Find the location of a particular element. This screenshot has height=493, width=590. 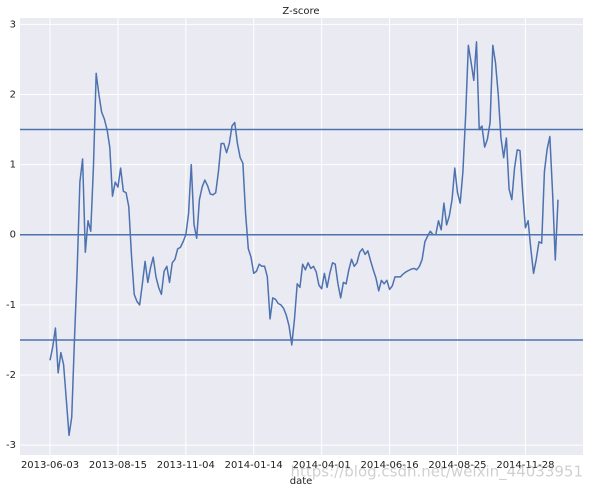

y-tick-label: 1 is located at coordinates (13, 165).